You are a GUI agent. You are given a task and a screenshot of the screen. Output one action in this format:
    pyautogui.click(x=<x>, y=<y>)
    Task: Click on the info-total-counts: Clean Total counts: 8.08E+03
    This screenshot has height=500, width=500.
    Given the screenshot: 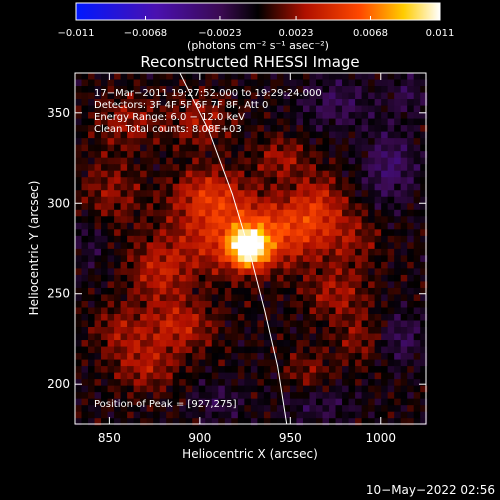 What is the action you would take?
    pyautogui.click(x=168, y=129)
    